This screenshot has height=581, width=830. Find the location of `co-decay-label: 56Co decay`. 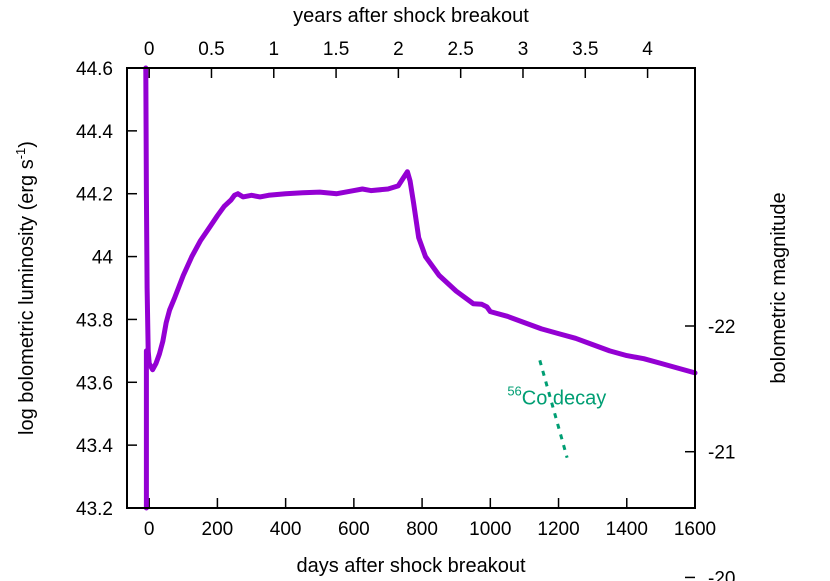

co-decay-label: 56Co decay is located at coordinates (556, 396).